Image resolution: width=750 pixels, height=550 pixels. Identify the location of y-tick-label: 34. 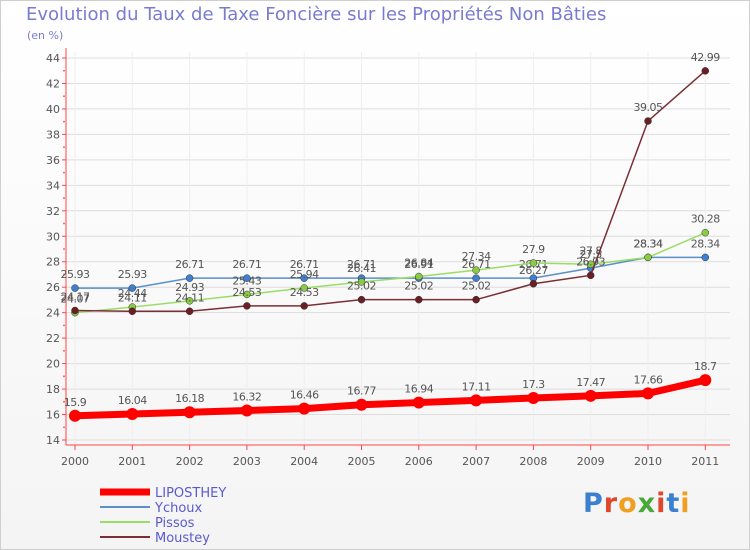
(53, 185).